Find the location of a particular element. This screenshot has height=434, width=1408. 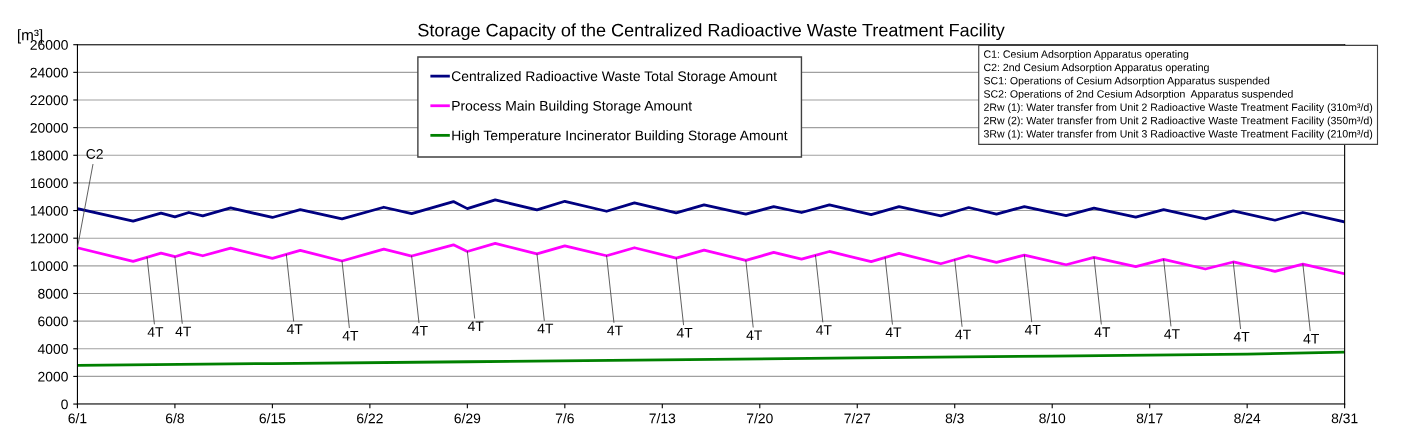

y-tick-label: 18000 is located at coordinates (49, 155).